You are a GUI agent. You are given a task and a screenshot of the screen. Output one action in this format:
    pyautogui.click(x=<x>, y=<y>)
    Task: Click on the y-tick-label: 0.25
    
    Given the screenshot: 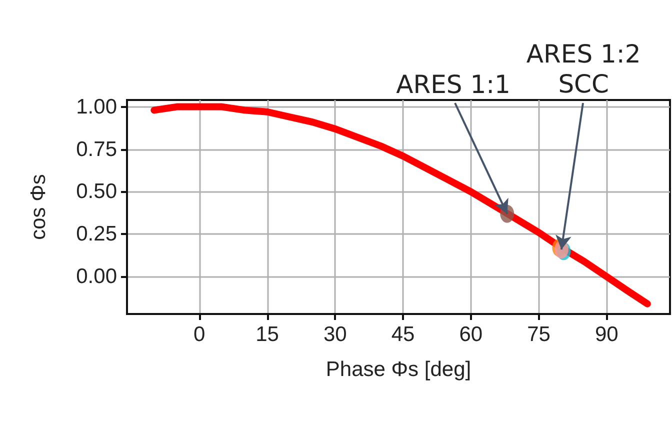 What is the action you would take?
    pyautogui.click(x=96, y=234)
    